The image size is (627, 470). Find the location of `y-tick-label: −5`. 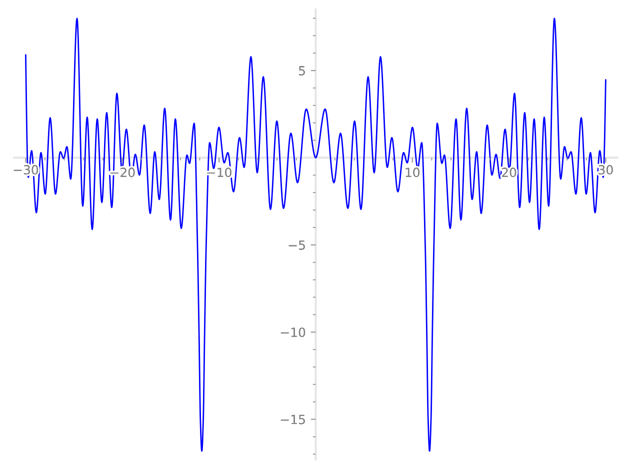

y-tick-label: −5 is located at coordinates (296, 245).